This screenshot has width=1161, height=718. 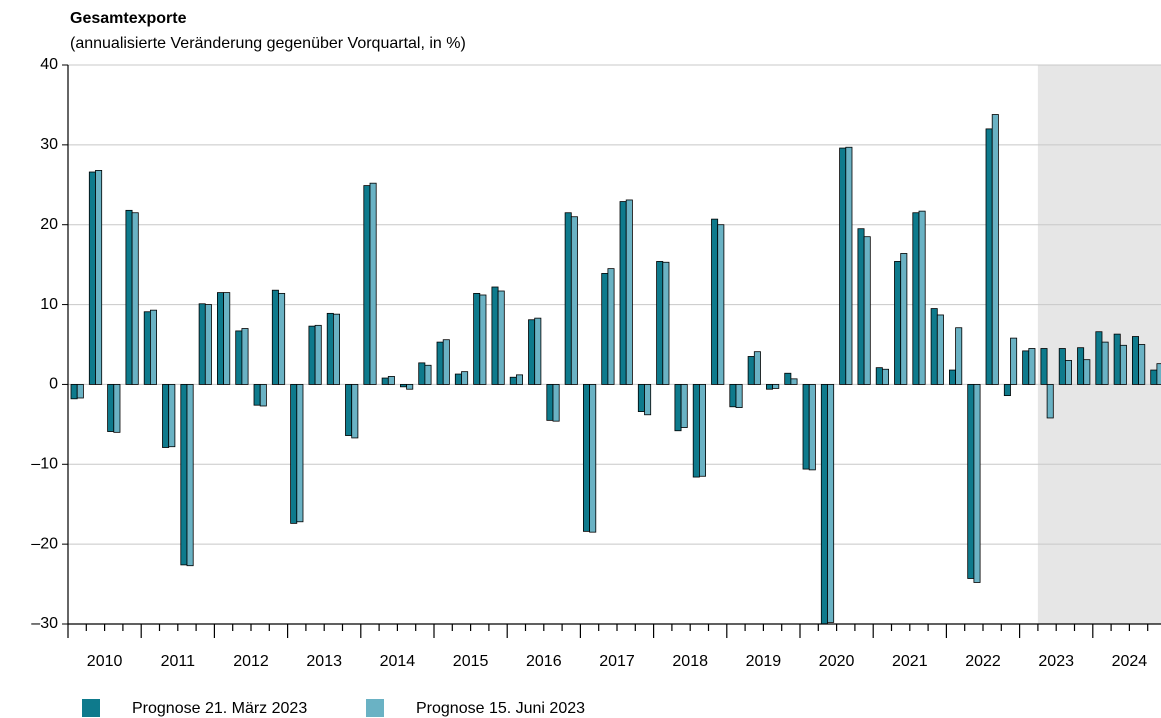 I want to click on x-group-label: 2023, so click(x=1056, y=661).